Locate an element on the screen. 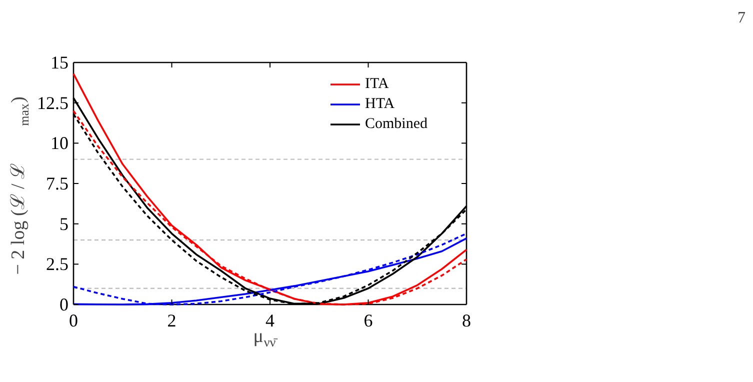  y-tick-label: 0 is located at coordinates (64, 304).